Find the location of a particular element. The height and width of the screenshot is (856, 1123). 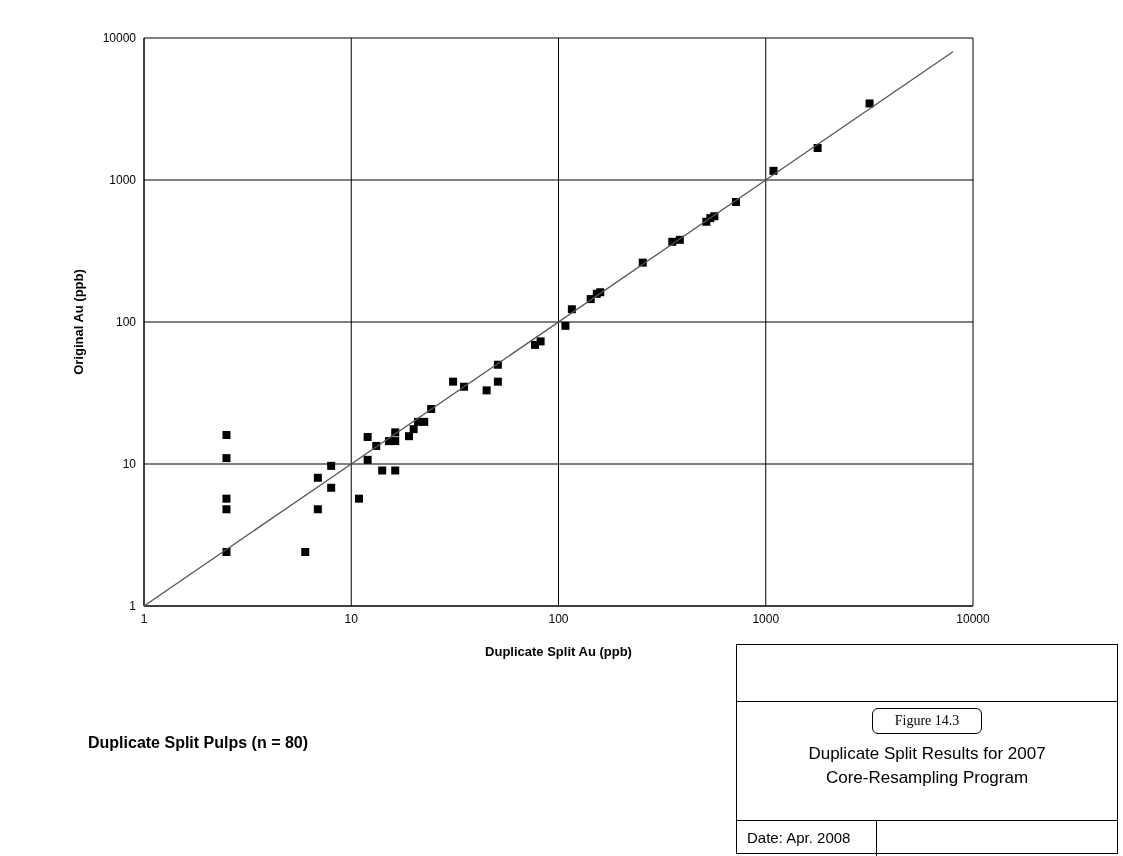

y-tick-label: 100 is located at coordinates (126, 322).